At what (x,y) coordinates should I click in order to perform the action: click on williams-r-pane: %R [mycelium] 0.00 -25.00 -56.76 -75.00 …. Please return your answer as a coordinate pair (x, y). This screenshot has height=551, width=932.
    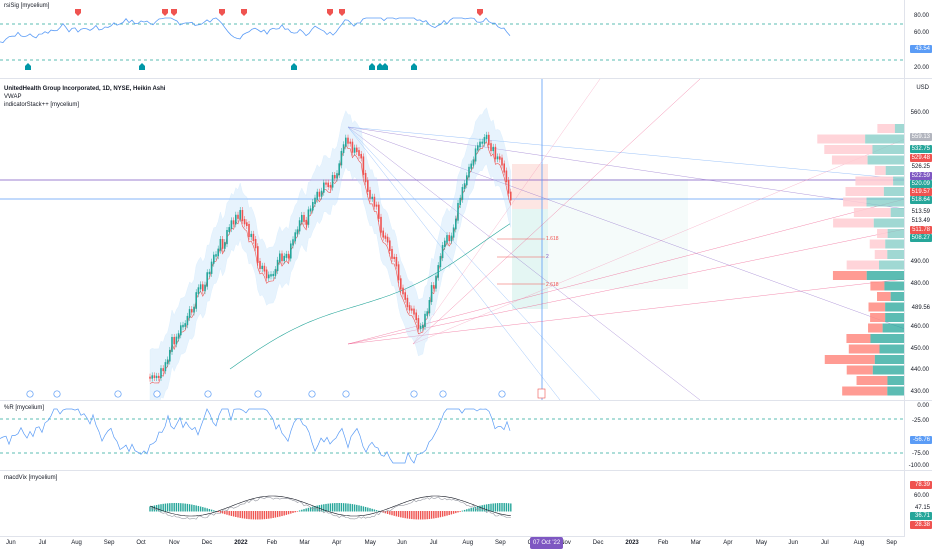
    Looking at the image, I should click on (466, 435).